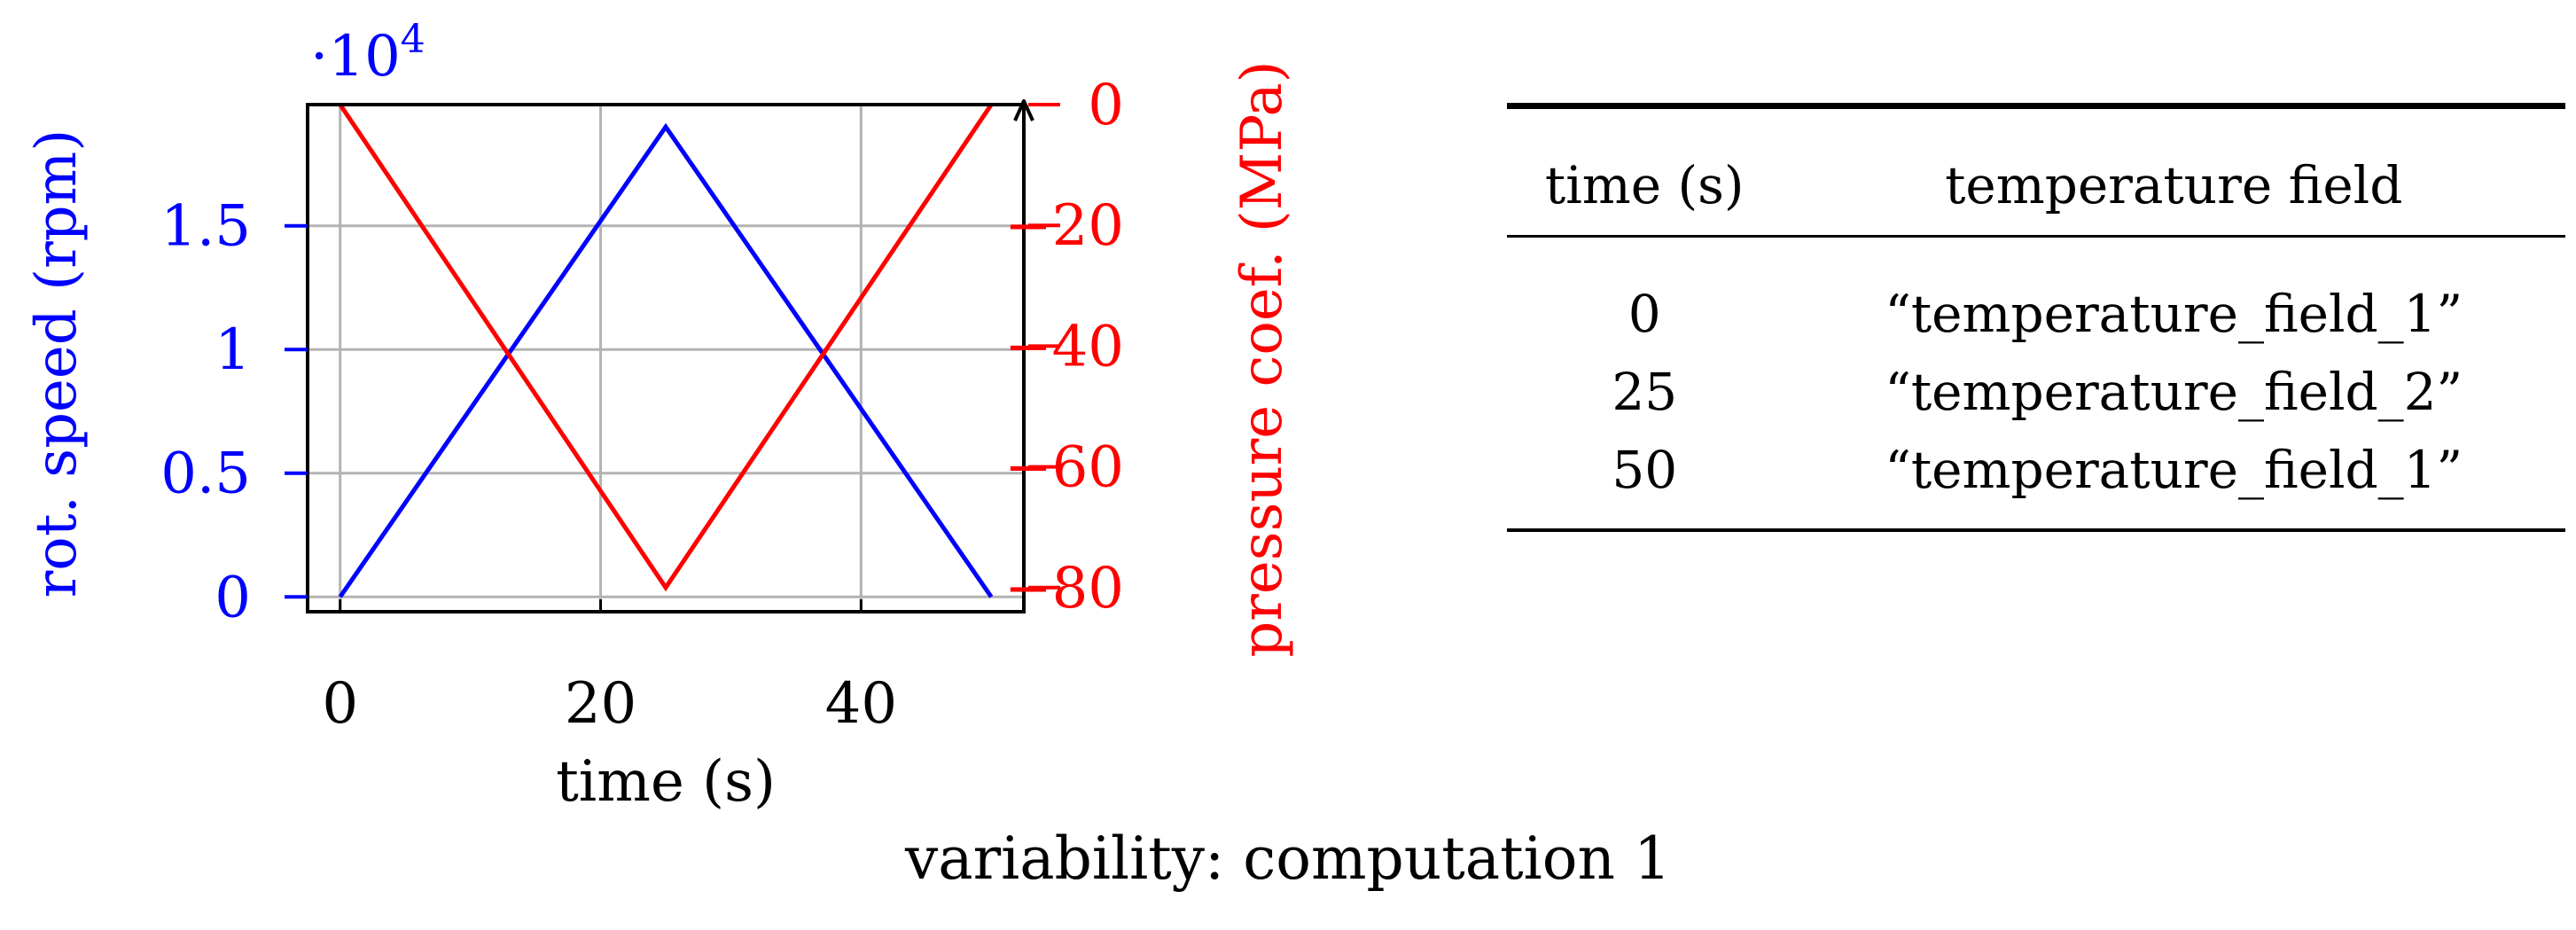 The height and width of the screenshot is (930, 2576). I want to click on rot-speed-line, so click(666, 360).